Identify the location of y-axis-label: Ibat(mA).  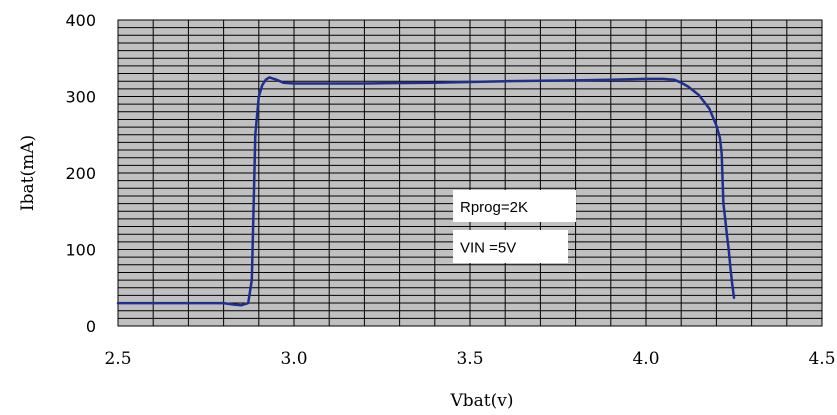
(28, 173).